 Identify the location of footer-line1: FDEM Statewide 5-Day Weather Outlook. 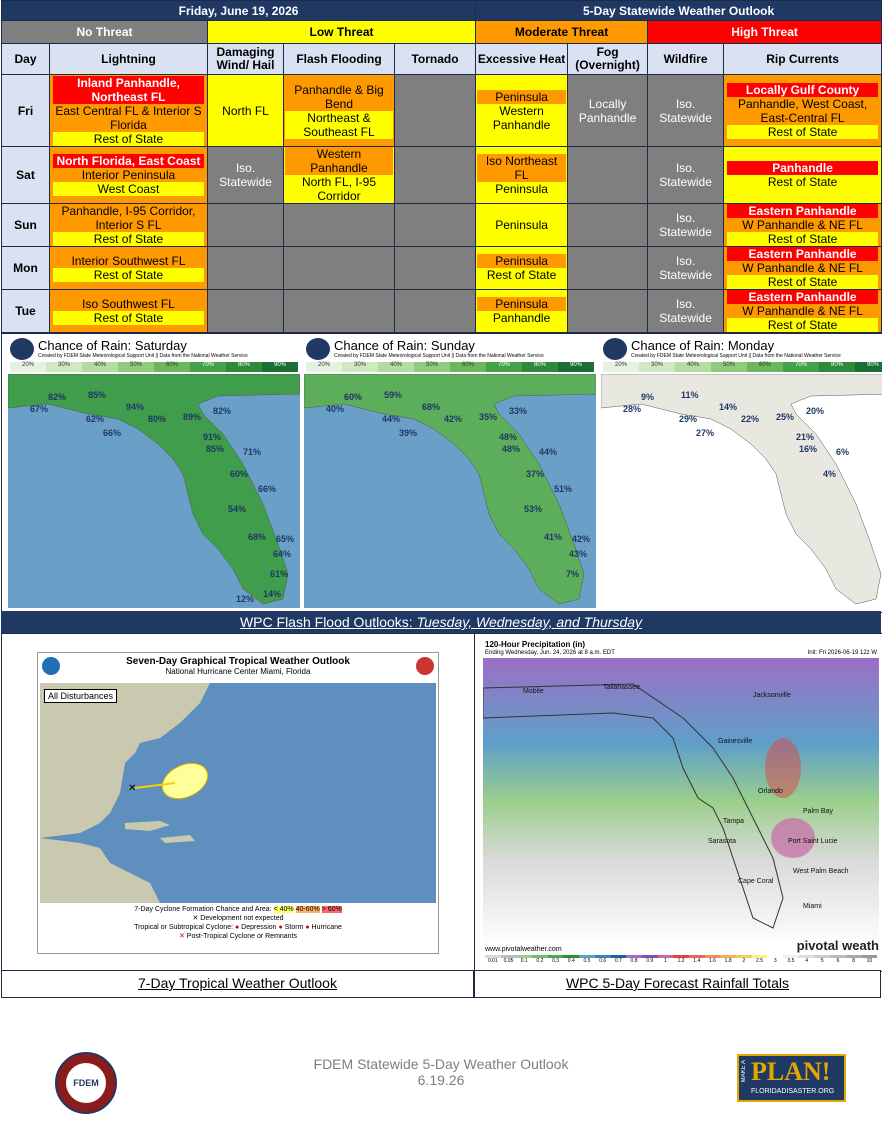
(441, 1064).